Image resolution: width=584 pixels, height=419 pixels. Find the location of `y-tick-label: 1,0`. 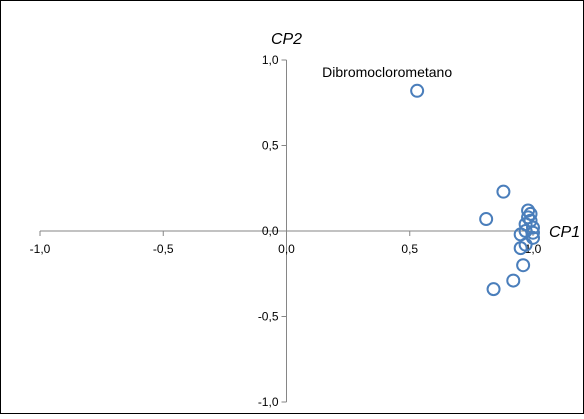

y-tick-label: 1,0 is located at coordinates (270, 60).